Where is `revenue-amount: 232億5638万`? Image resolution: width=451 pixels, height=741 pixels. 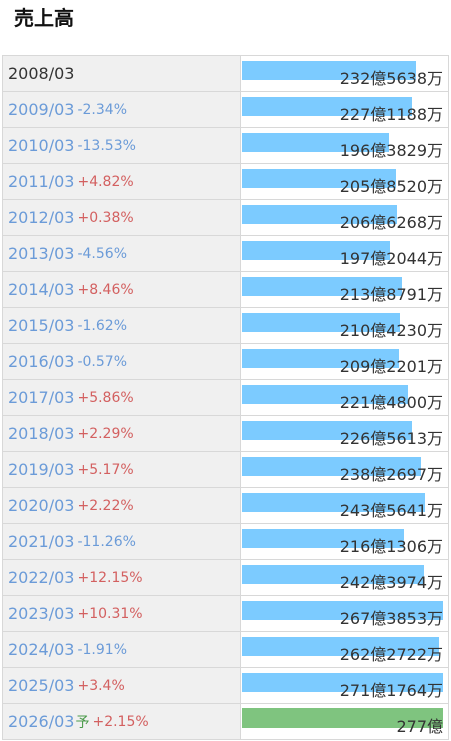
revenue-amount: 232億5638万 is located at coordinates (391, 78).